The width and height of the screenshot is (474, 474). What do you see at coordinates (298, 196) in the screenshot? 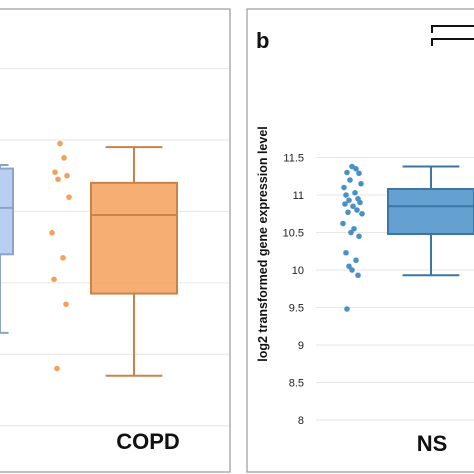
I see `y-tick-label: 11` at bounding box center [298, 196].